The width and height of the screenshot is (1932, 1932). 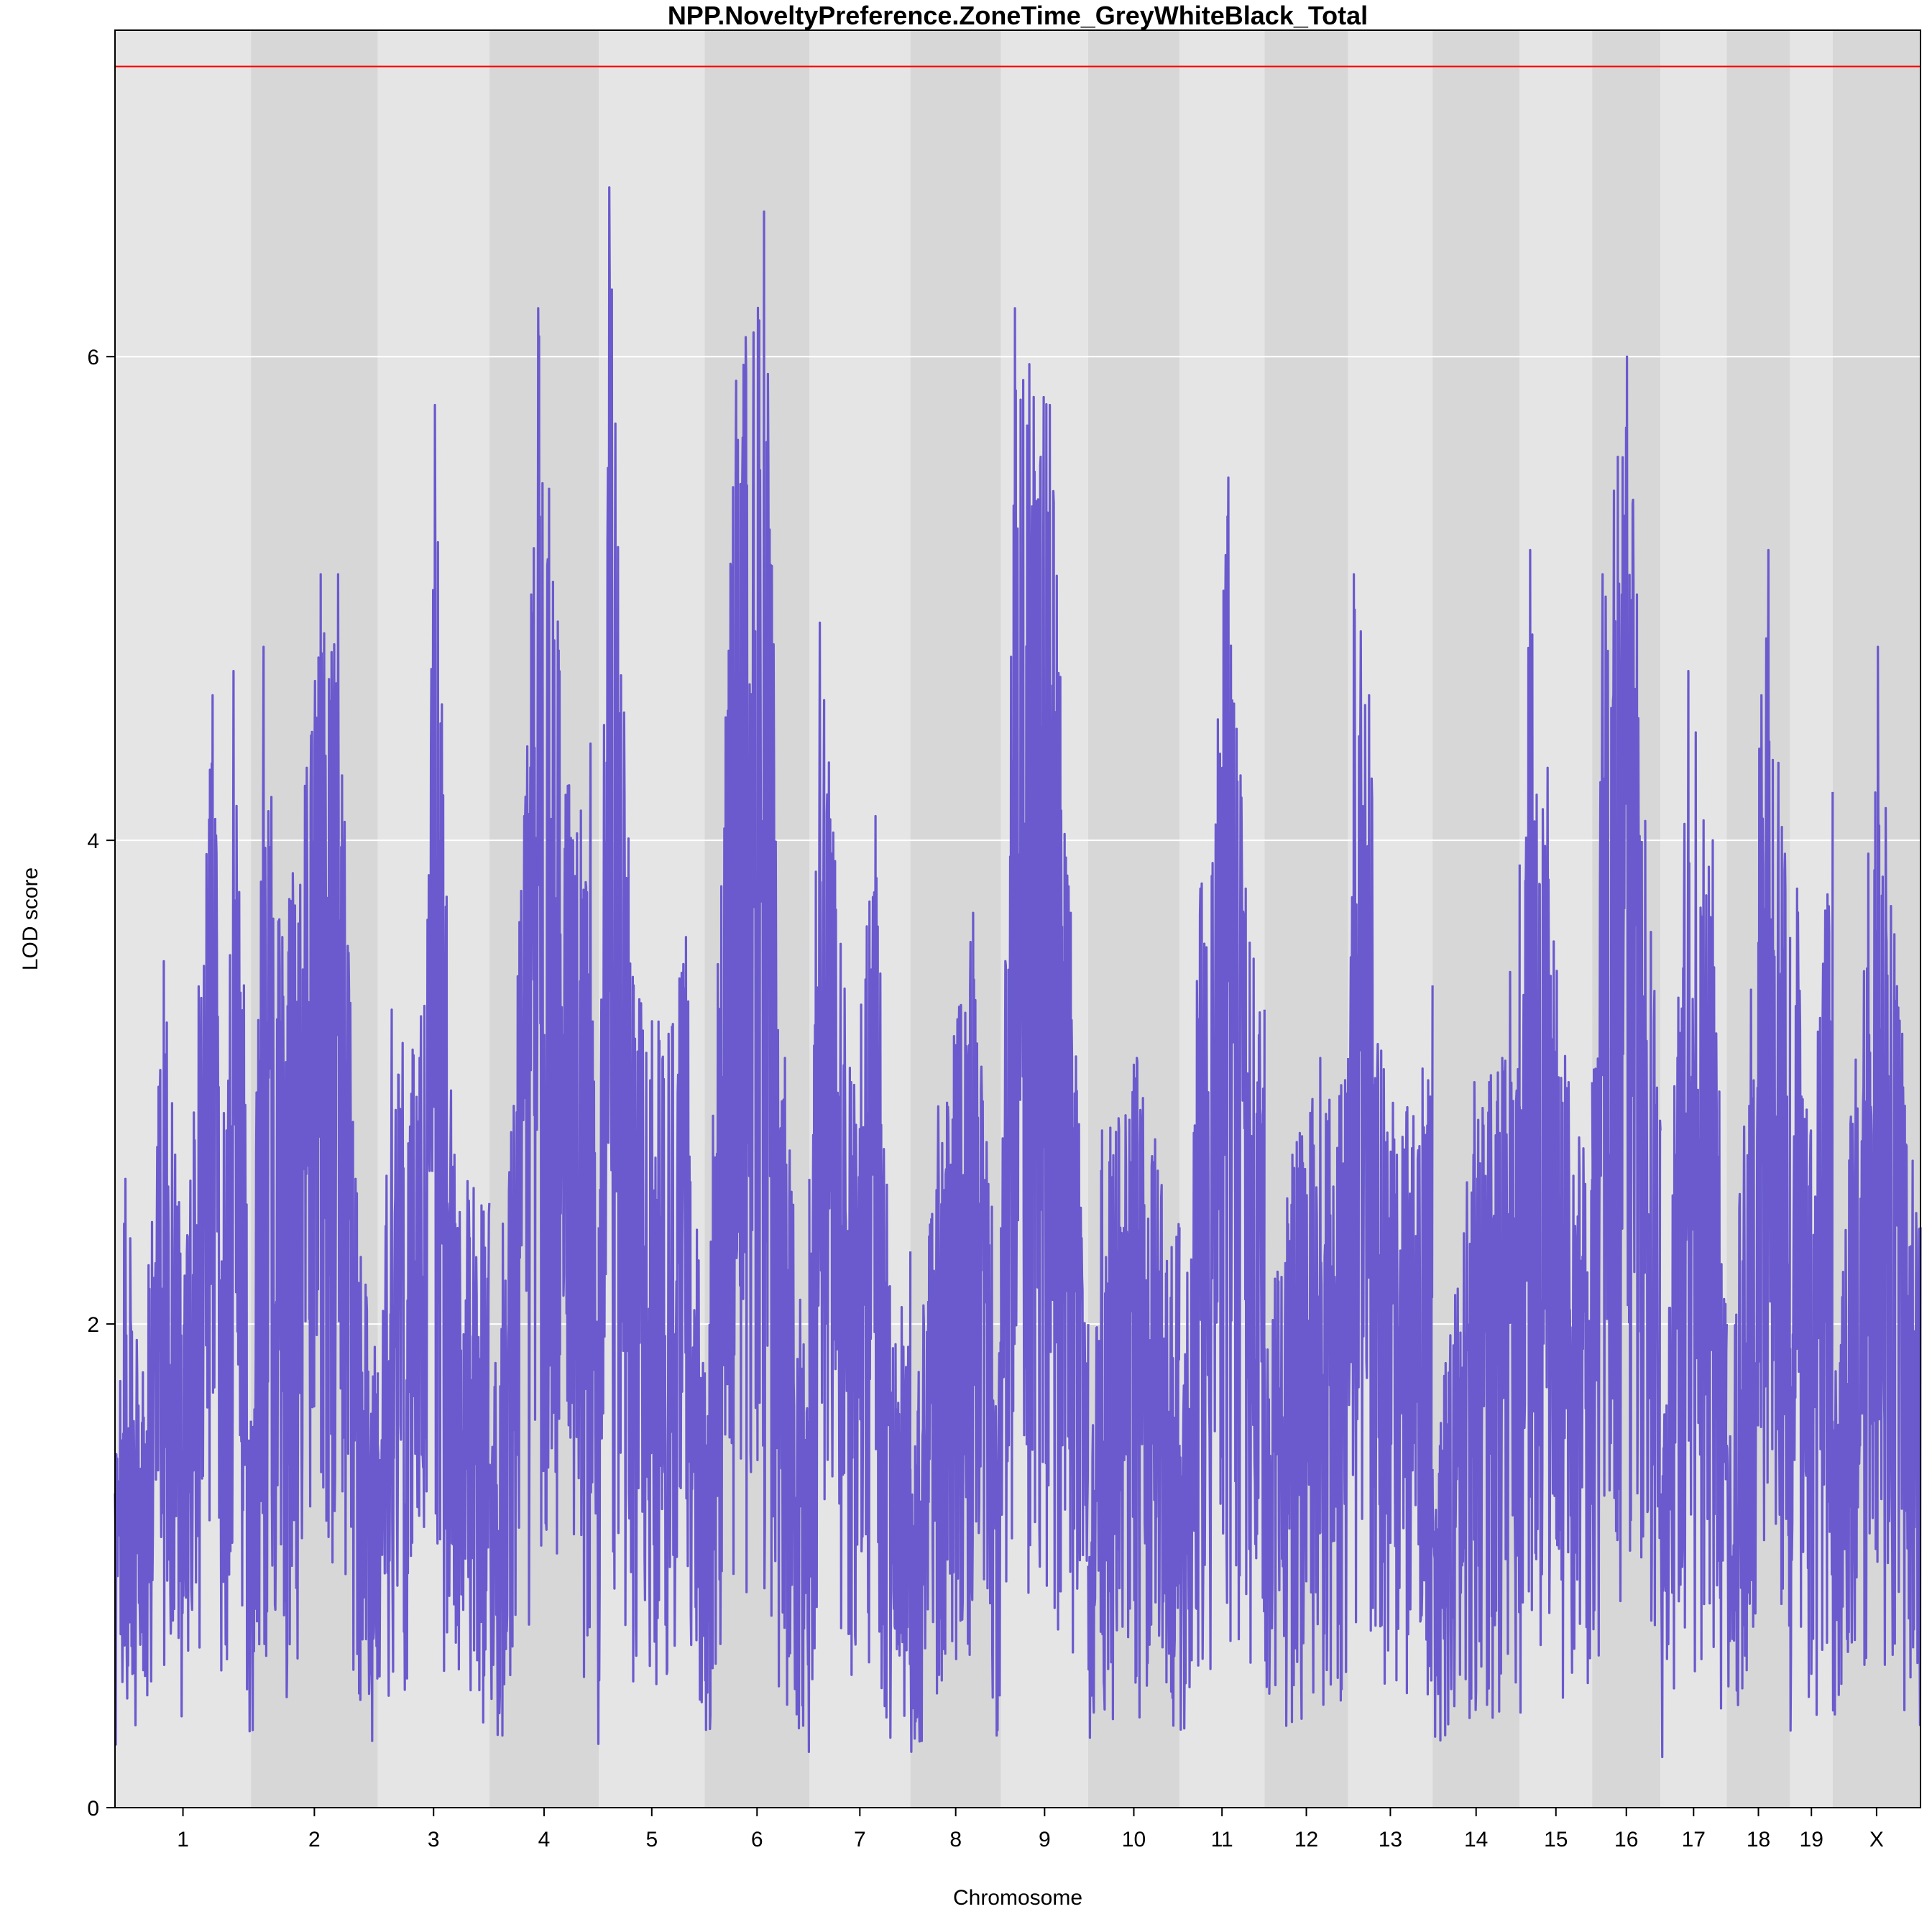 What do you see at coordinates (1626, 1840) in the screenshot?
I see `x-tick-label-16: 16` at bounding box center [1626, 1840].